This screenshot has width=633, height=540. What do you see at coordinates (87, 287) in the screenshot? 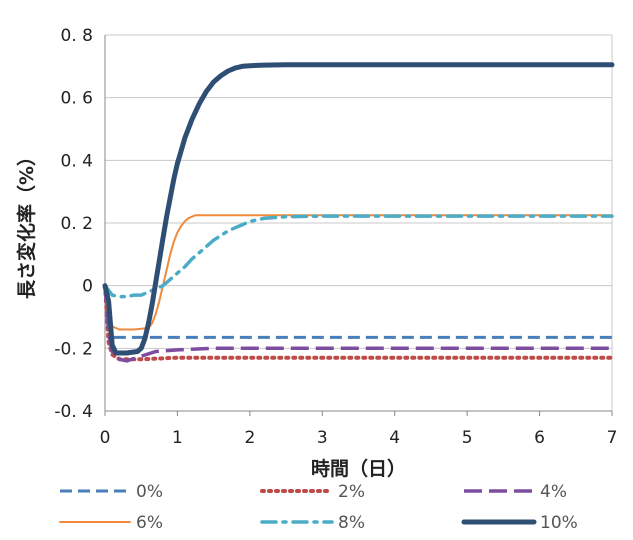
I see `y-tick-label: 0` at bounding box center [87, 287].